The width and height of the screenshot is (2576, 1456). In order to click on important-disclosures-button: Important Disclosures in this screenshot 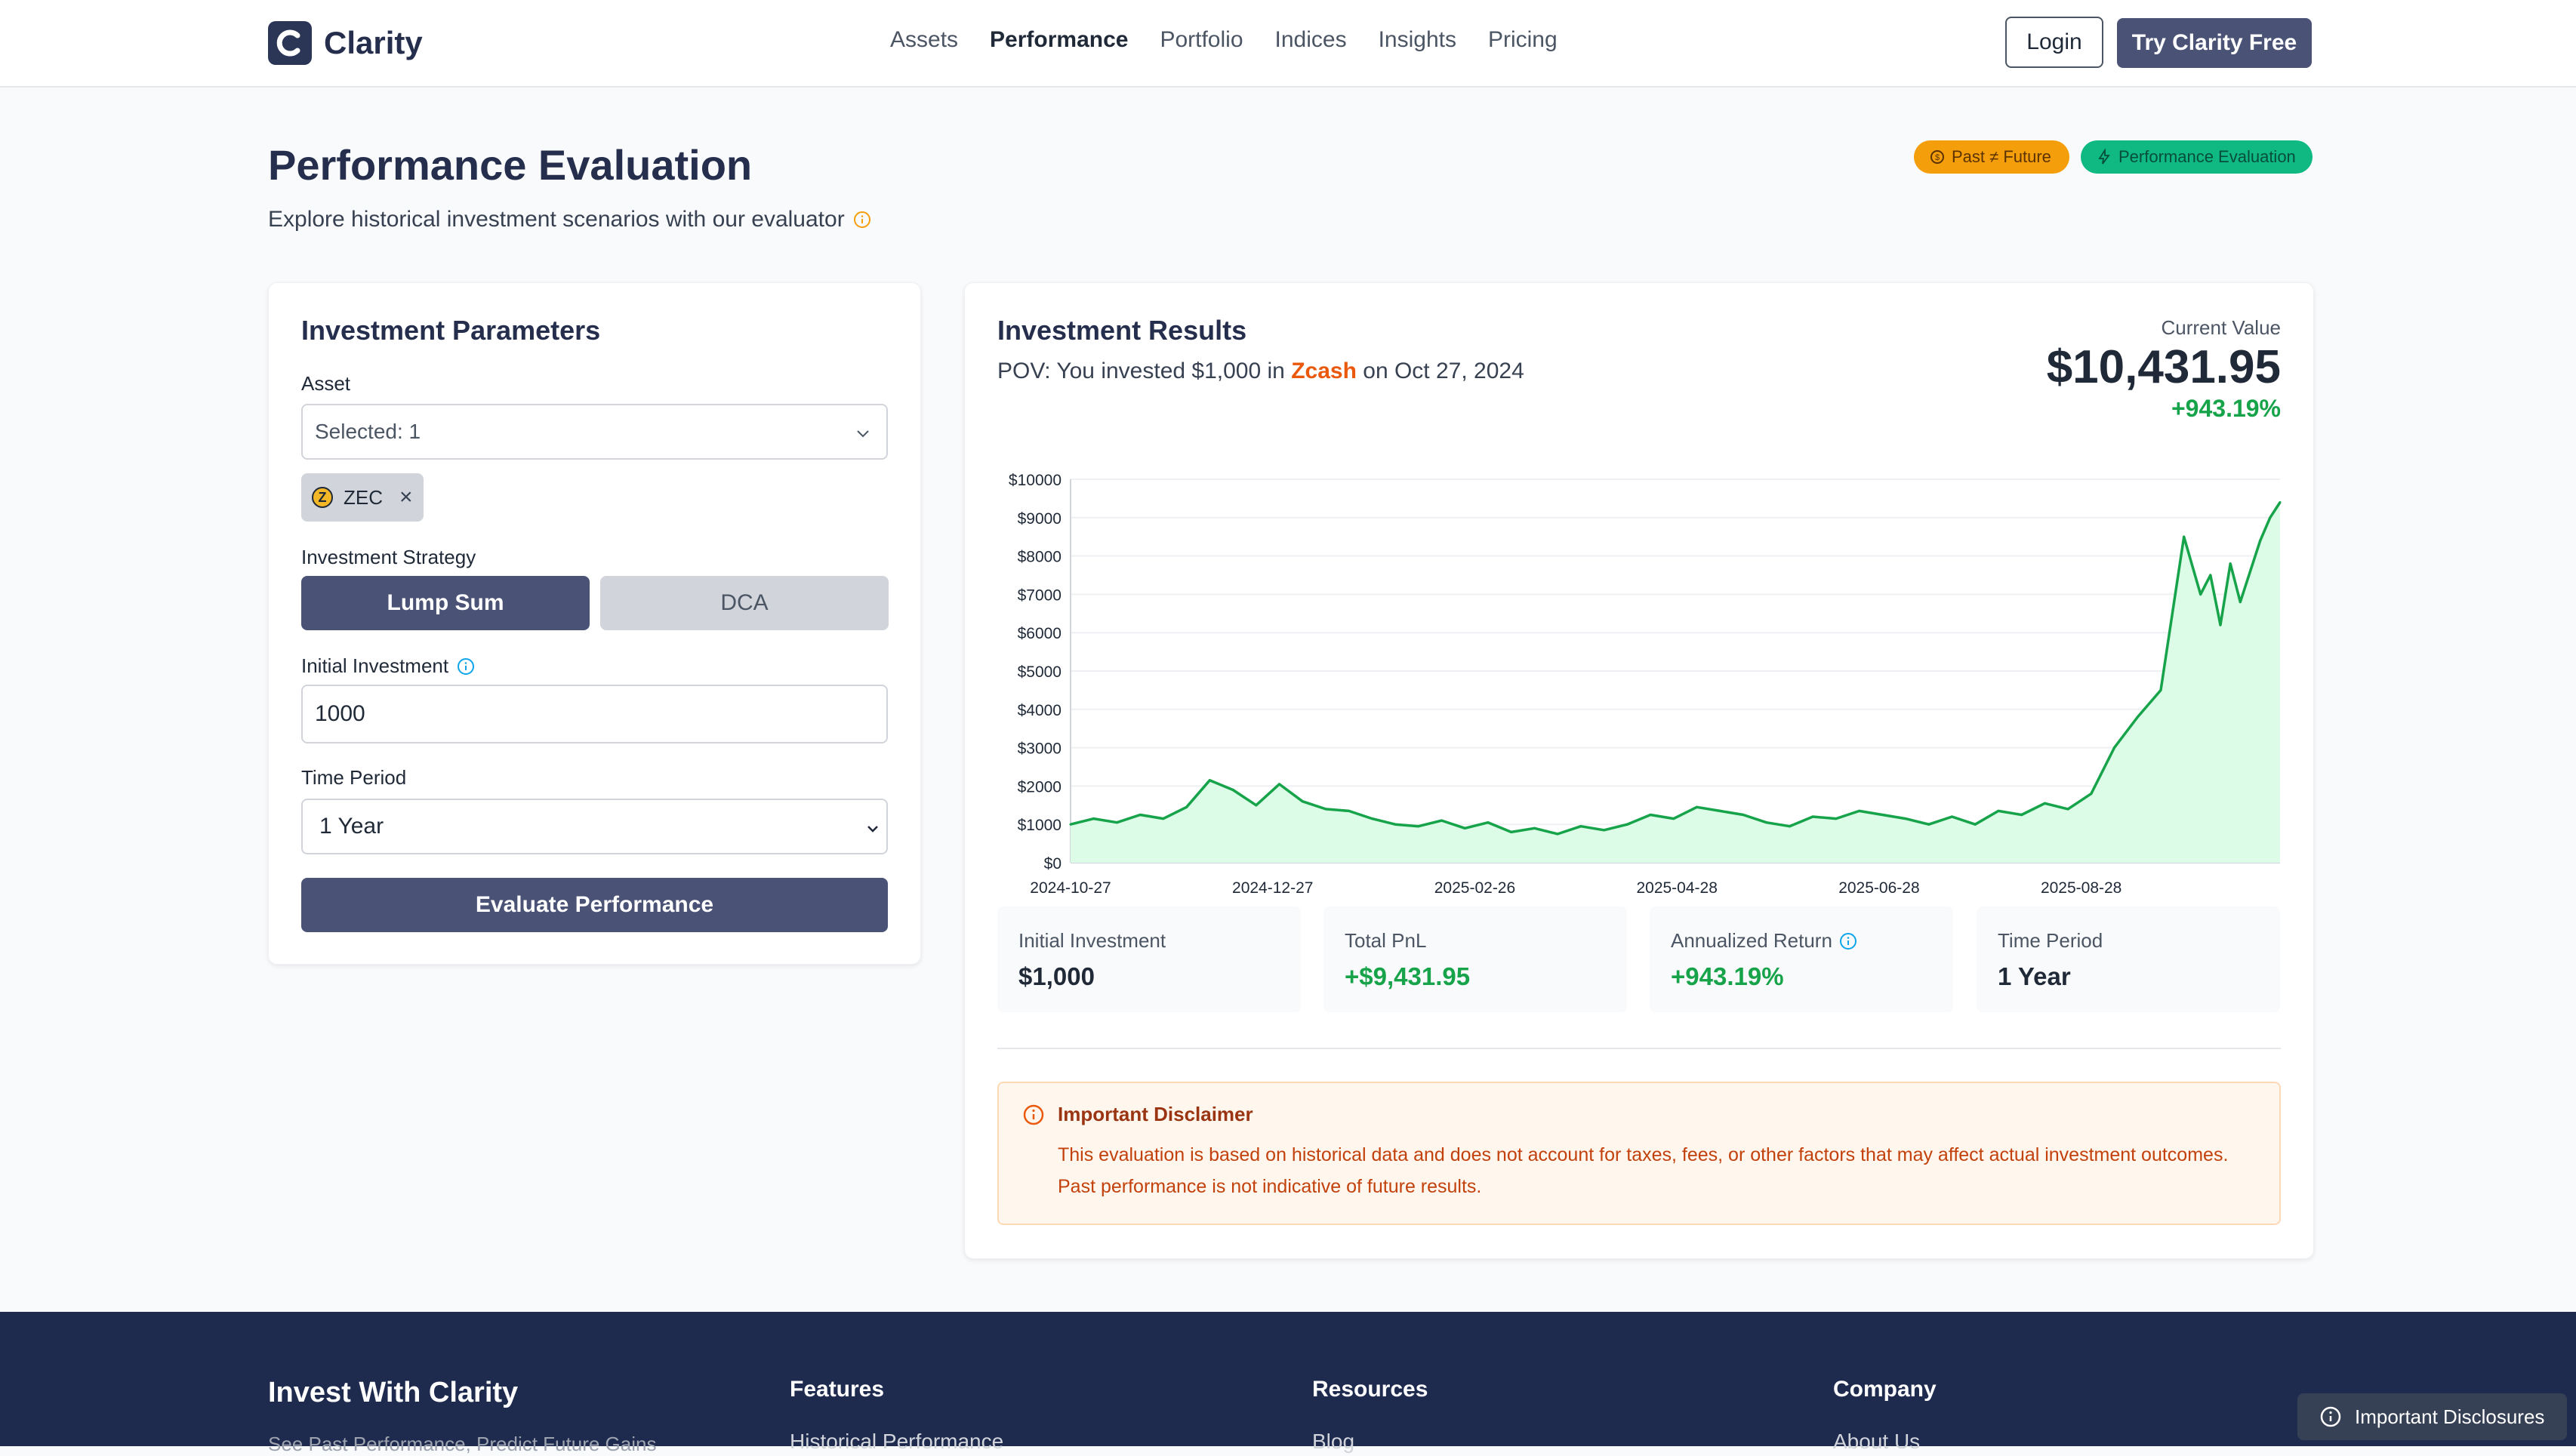, I will do `click(2432, 1416)`.